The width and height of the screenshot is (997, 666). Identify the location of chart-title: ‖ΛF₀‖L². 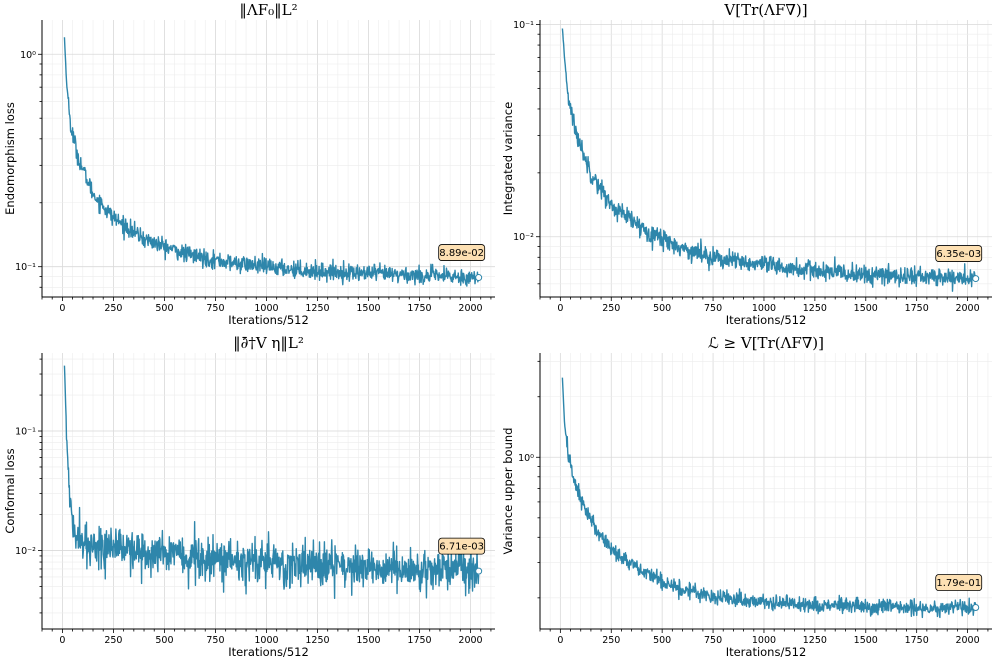
(268, 10).